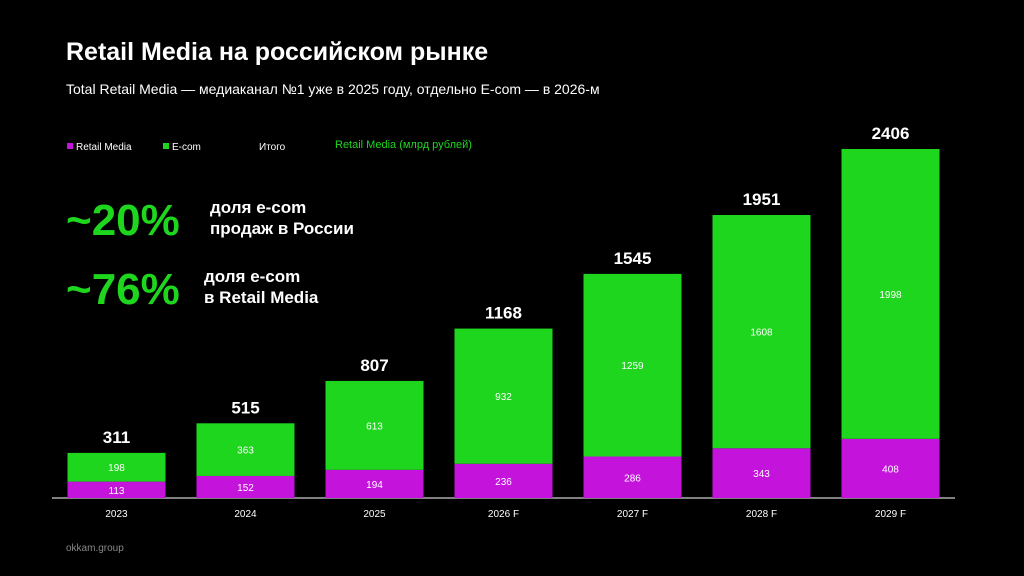  What do you see at coordinates (277, 52) in the screenshot?
I see `title: Retail Media на российском рынке` at bounding box center [277, 52].